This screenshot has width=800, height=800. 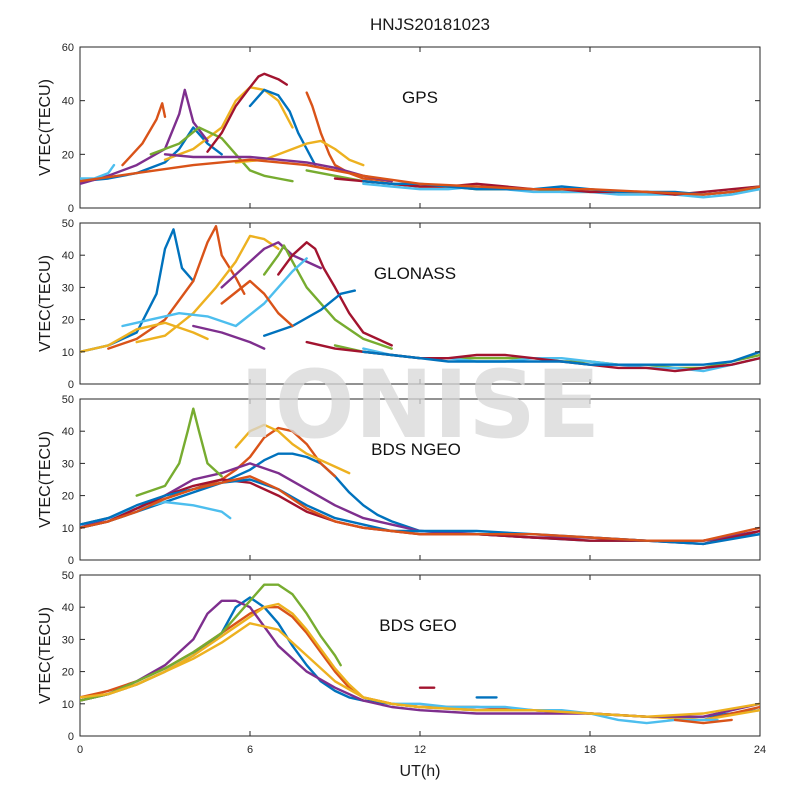 What do you see at coordinates (417, 625) in the screenshot?
I see `panel-label: BDS GEO` at bounding box center [417, 625].